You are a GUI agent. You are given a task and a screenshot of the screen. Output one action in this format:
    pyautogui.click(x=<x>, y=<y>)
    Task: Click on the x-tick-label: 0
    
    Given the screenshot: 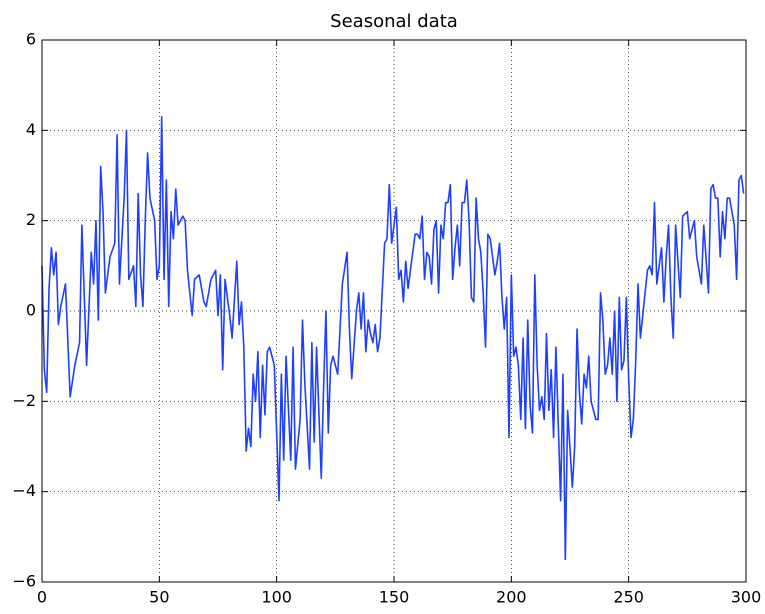 What is the action you would take?
    pyautogui.click(x=42, y=597)
    